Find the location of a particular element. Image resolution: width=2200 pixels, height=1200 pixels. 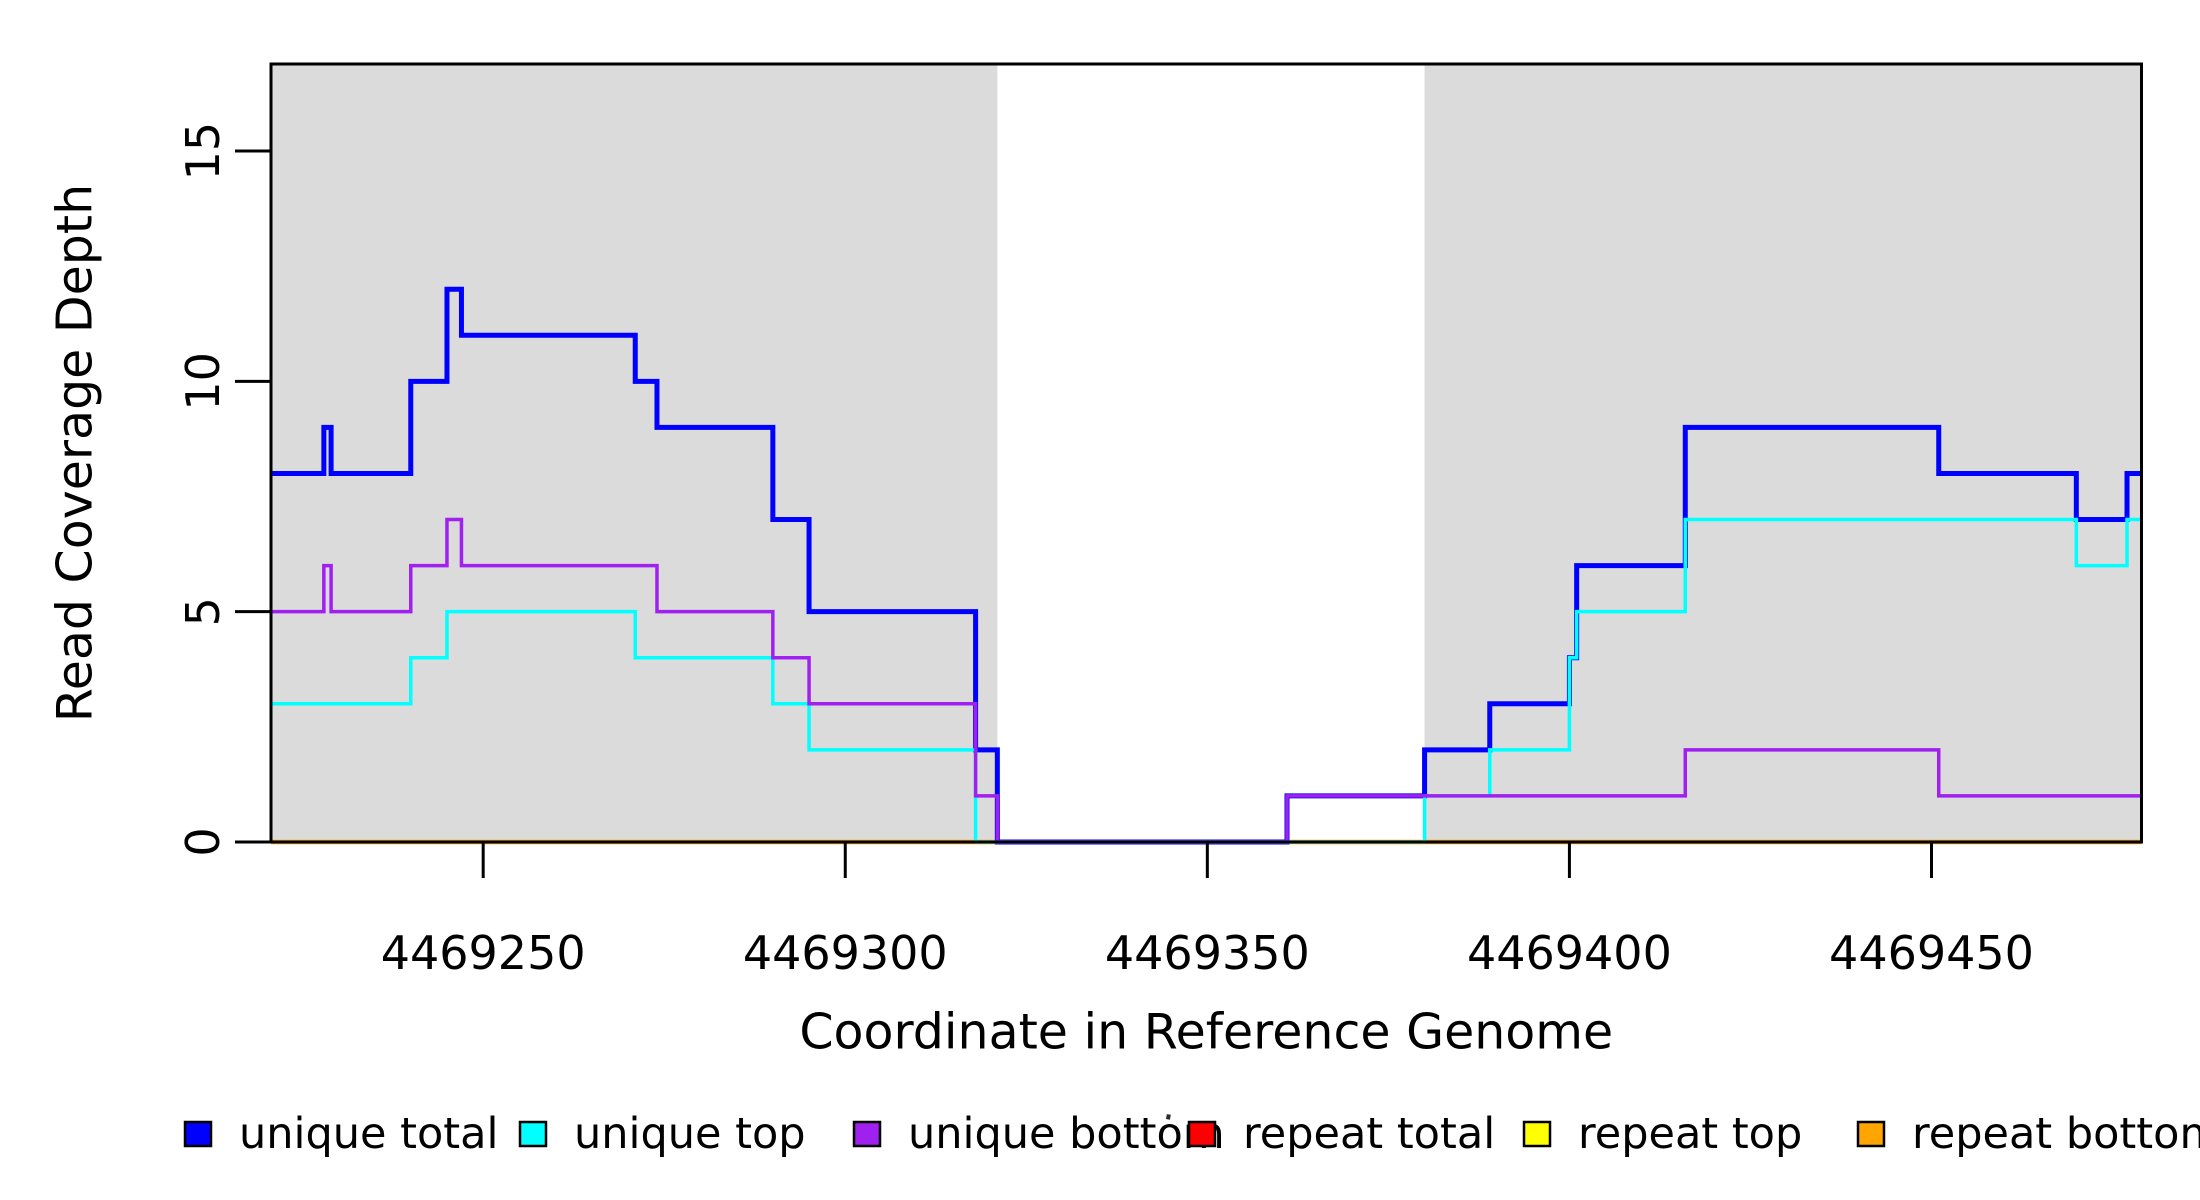

legend-item-repeat-bottom: repeat bottom is located at coordinates (2028, 1134).